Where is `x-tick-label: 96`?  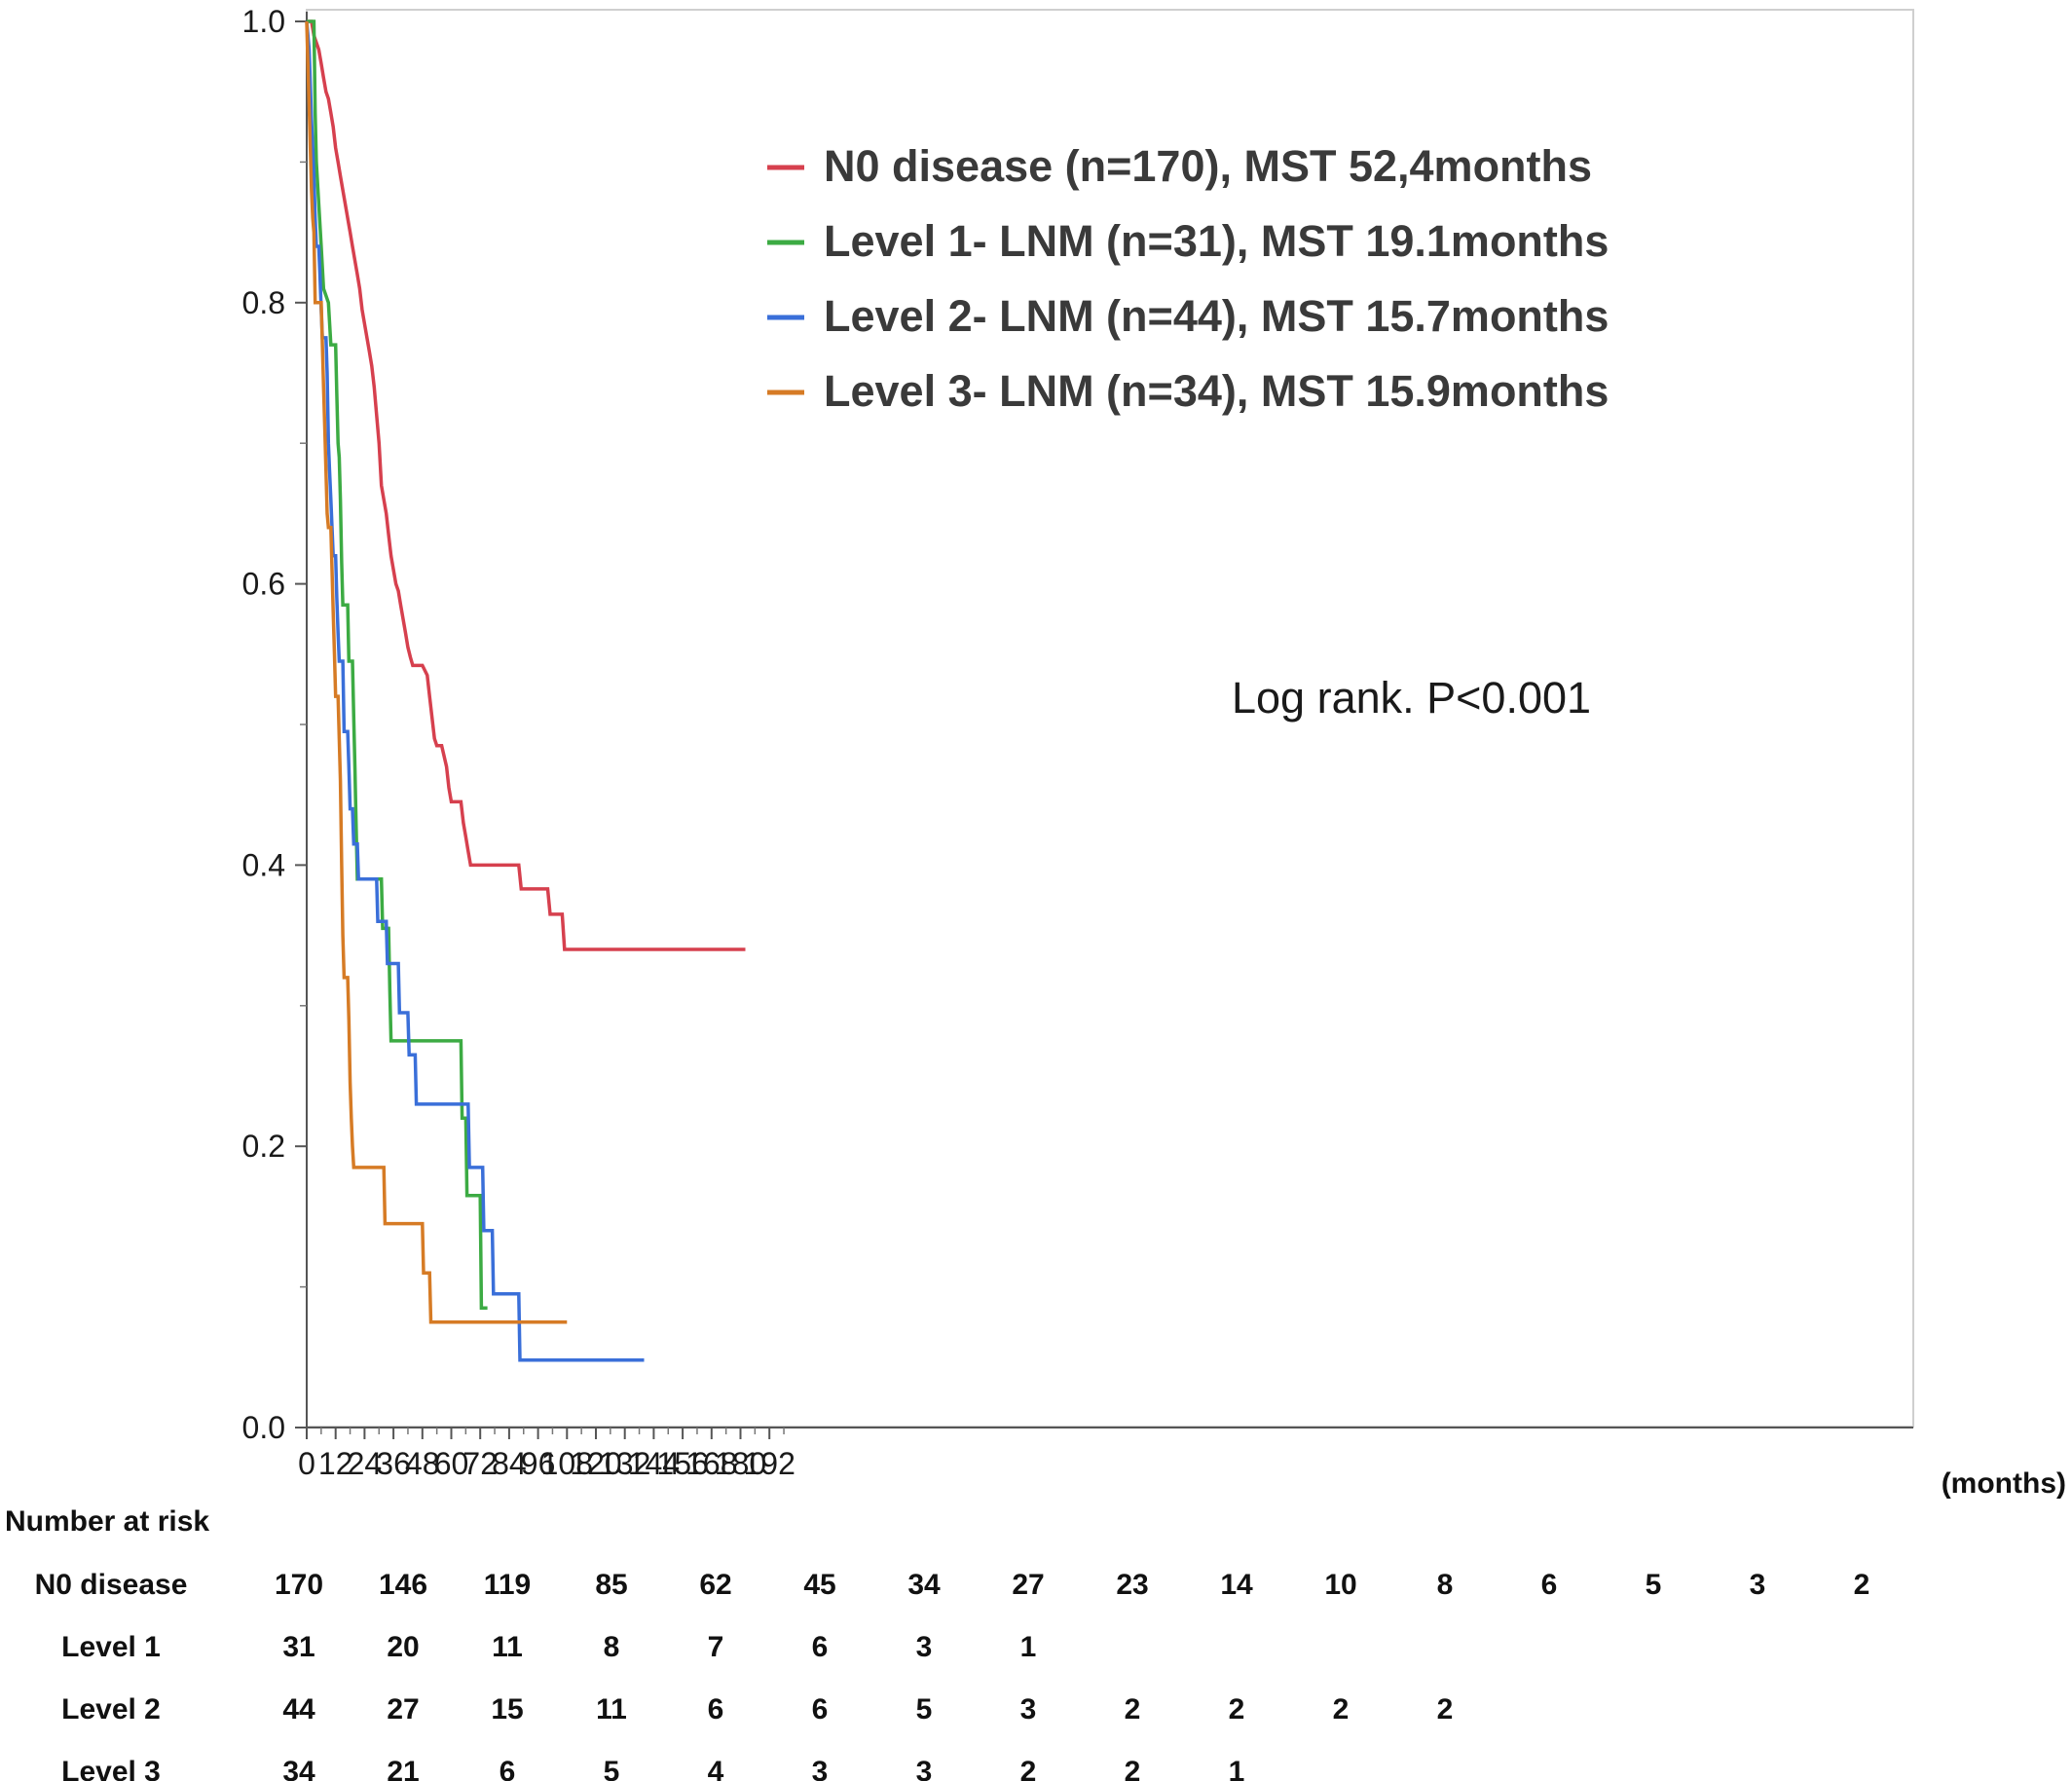
x-tick-label: 96 is located at coordinates (538, 1463).